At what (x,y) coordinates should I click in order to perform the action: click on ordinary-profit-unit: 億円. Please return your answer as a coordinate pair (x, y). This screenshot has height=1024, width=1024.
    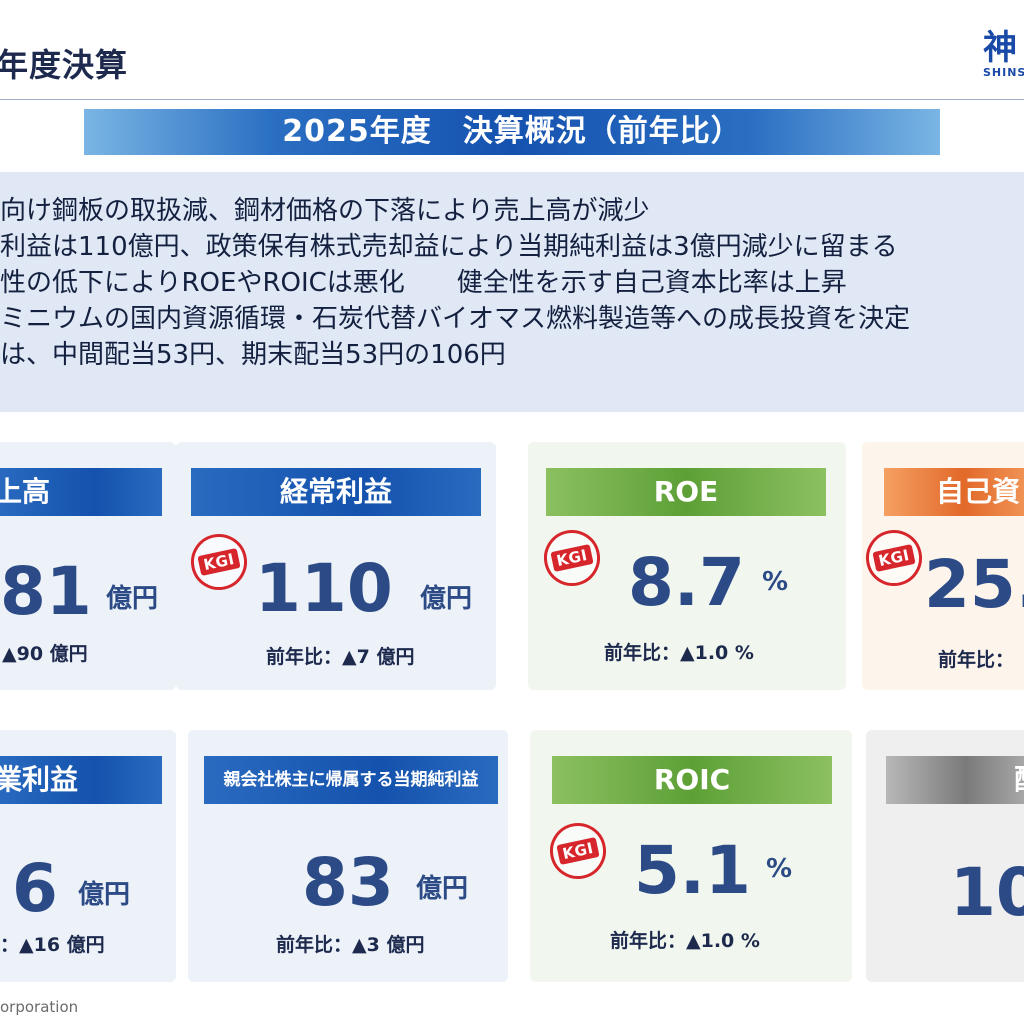
    Looking at the image, I should click on (446, 599).